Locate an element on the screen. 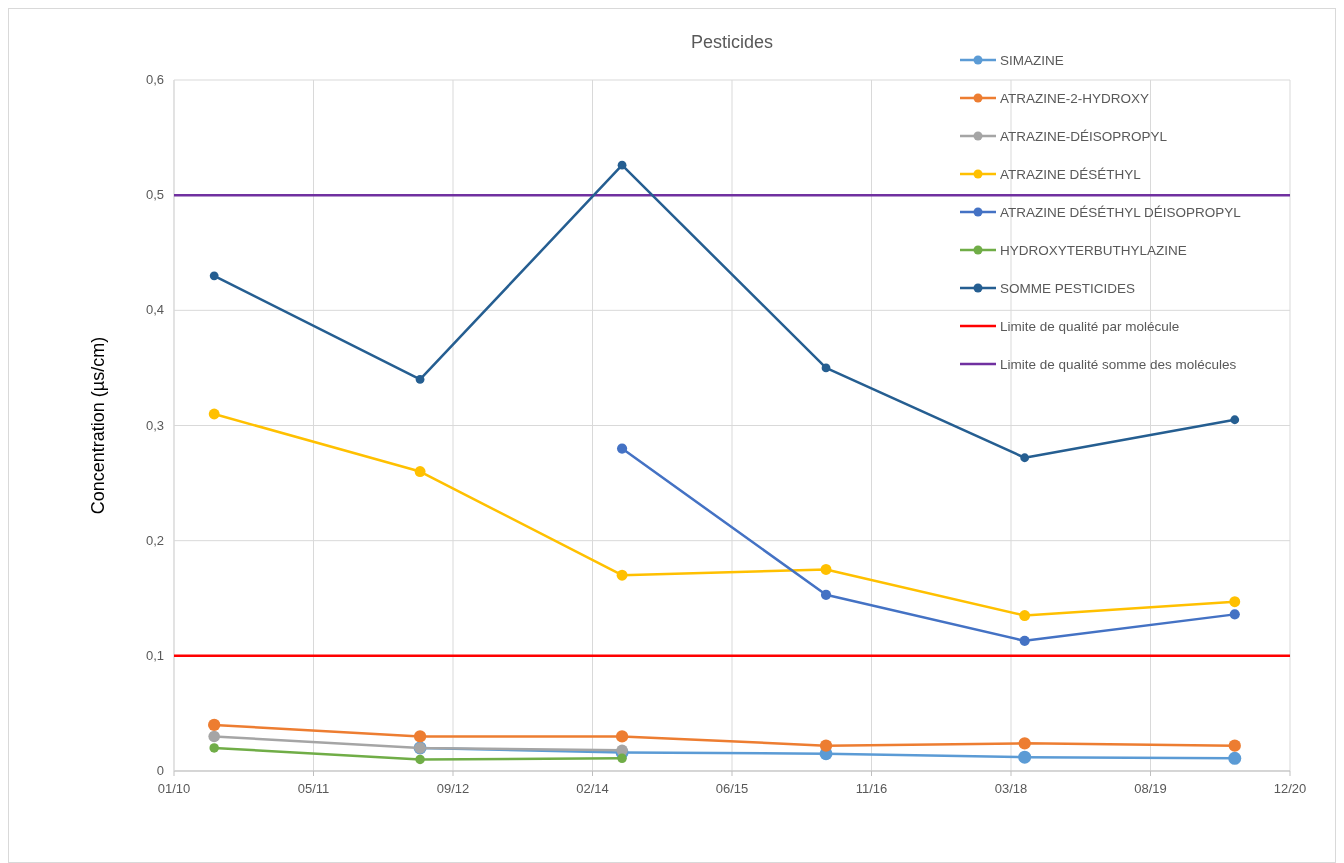 This screenshot has width=1344, height=863. y-tick-label: 0 is located at coordinates (160, 770).